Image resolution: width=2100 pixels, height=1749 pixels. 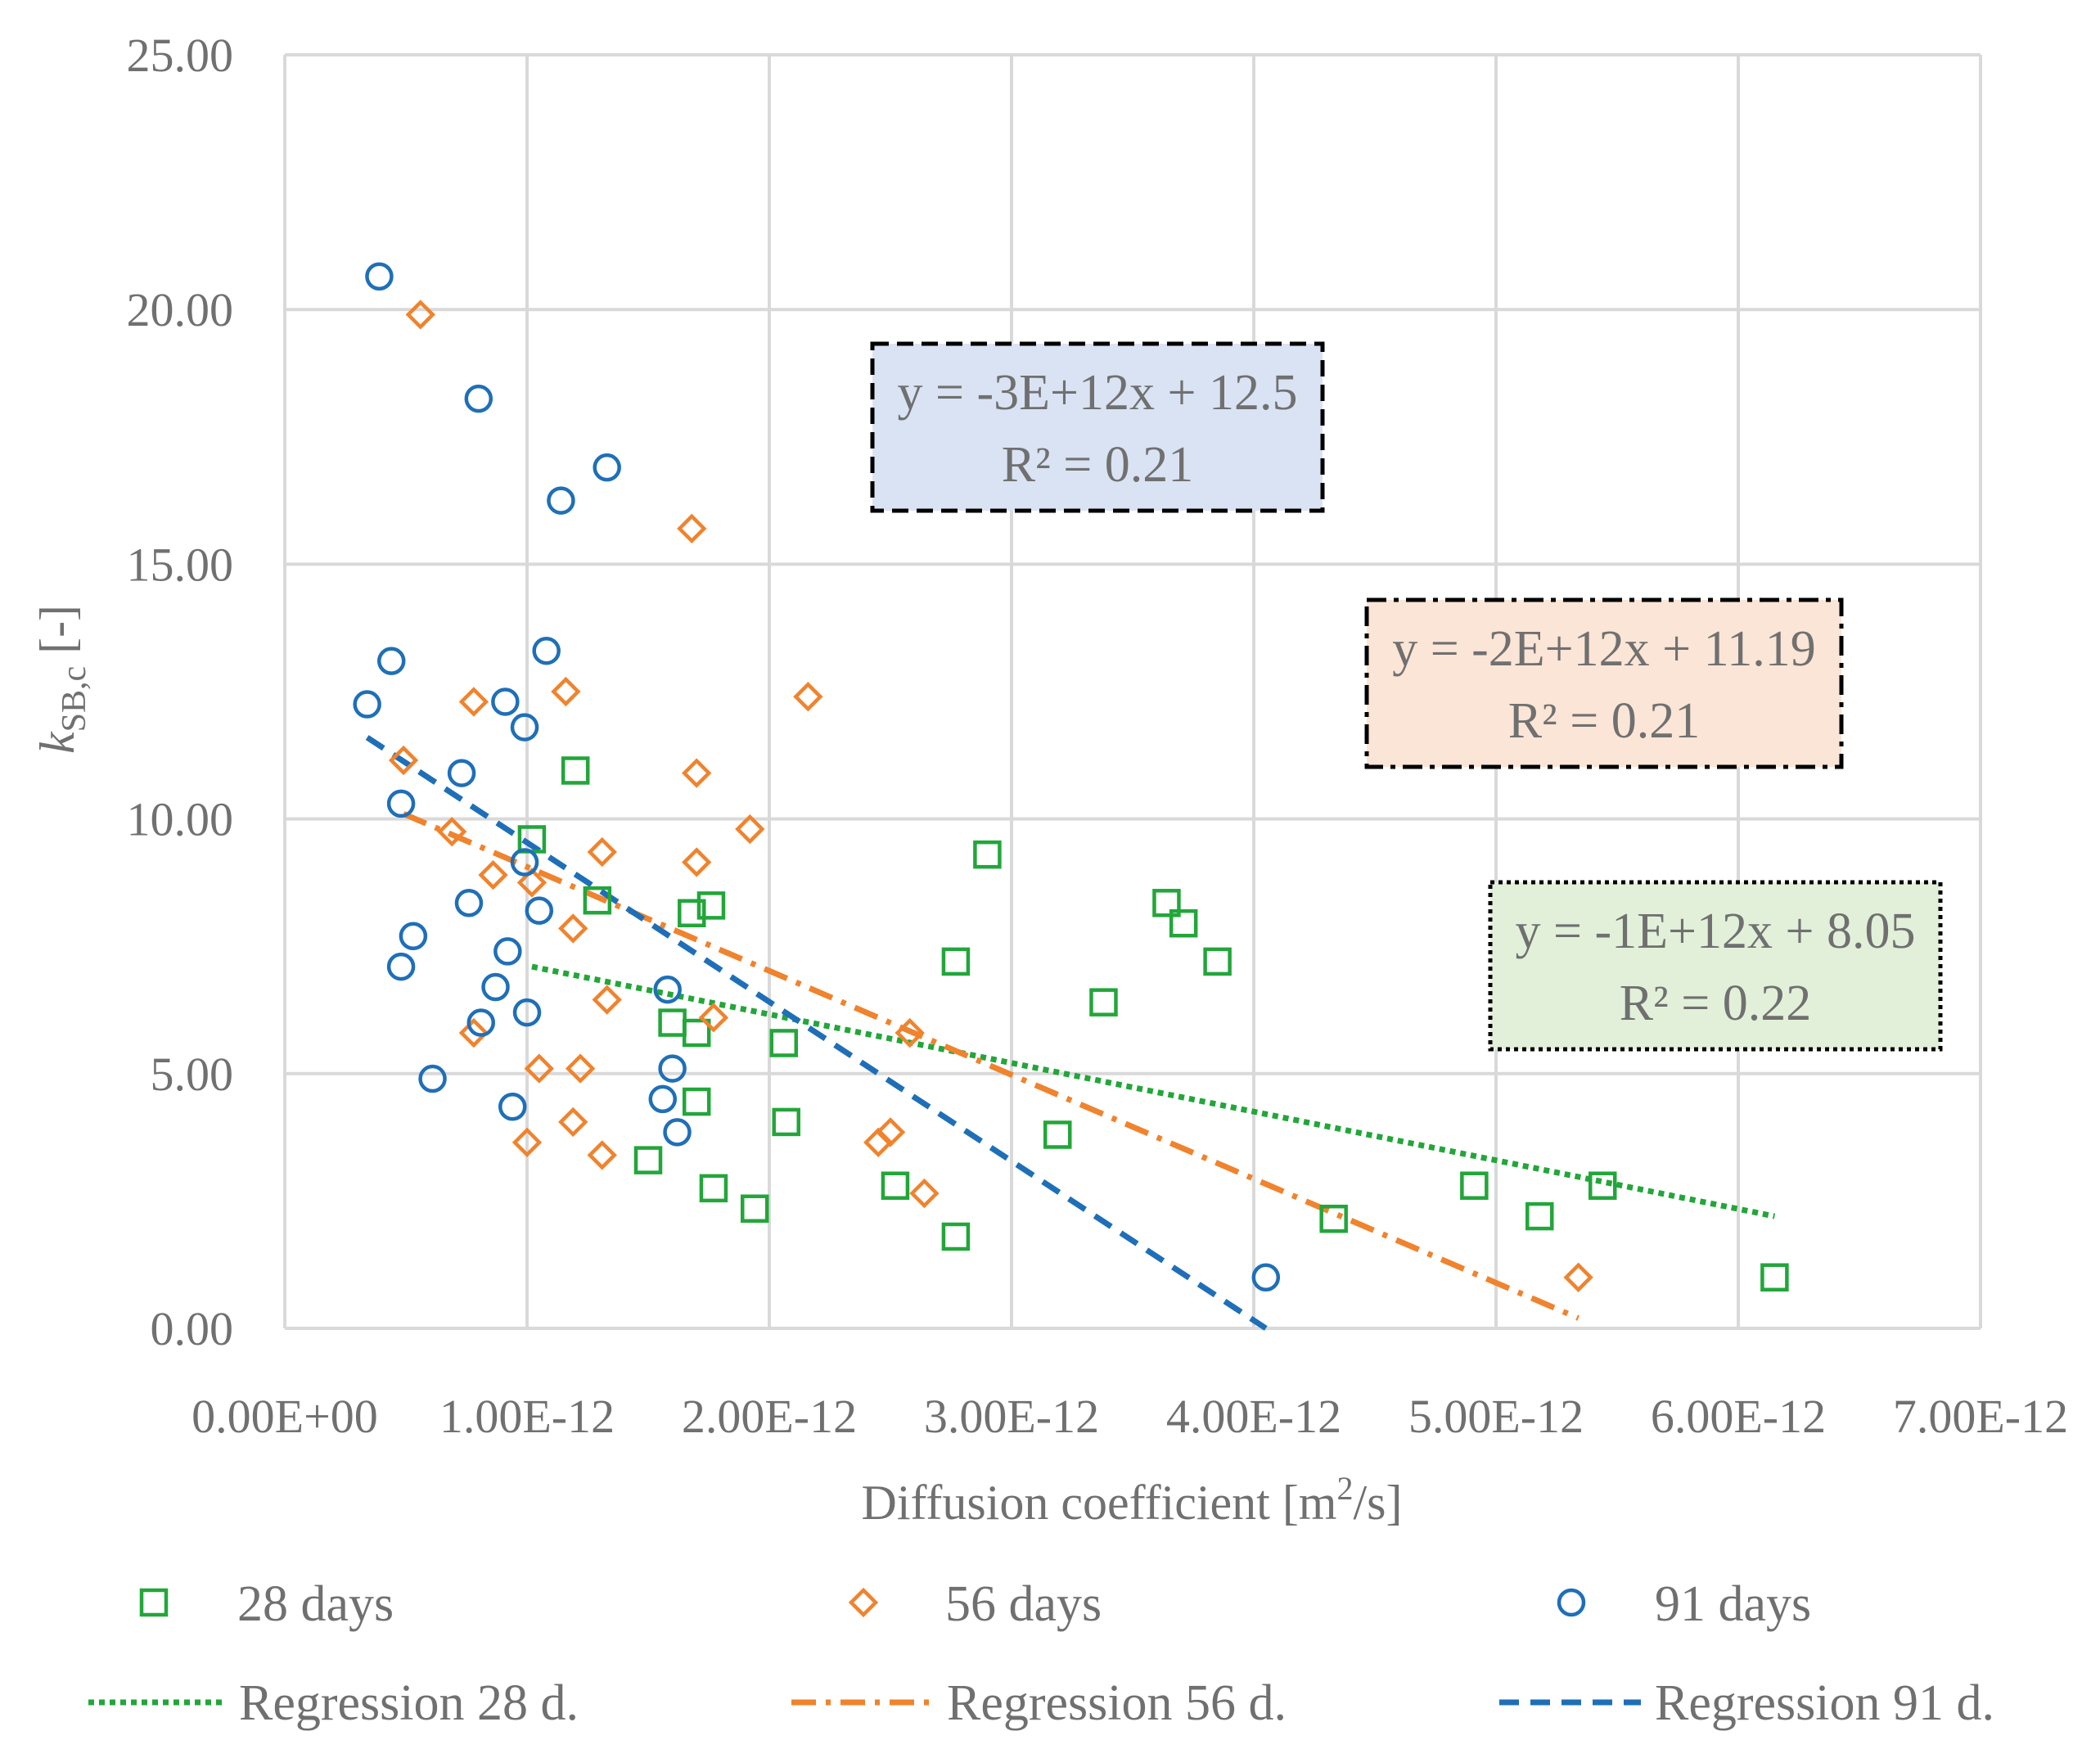 What do you see at coordinates (1604, 649) in the screenshot?
I see `equation-text: y = -2E+12x + 11.19` at bounding box center [1604, 649].